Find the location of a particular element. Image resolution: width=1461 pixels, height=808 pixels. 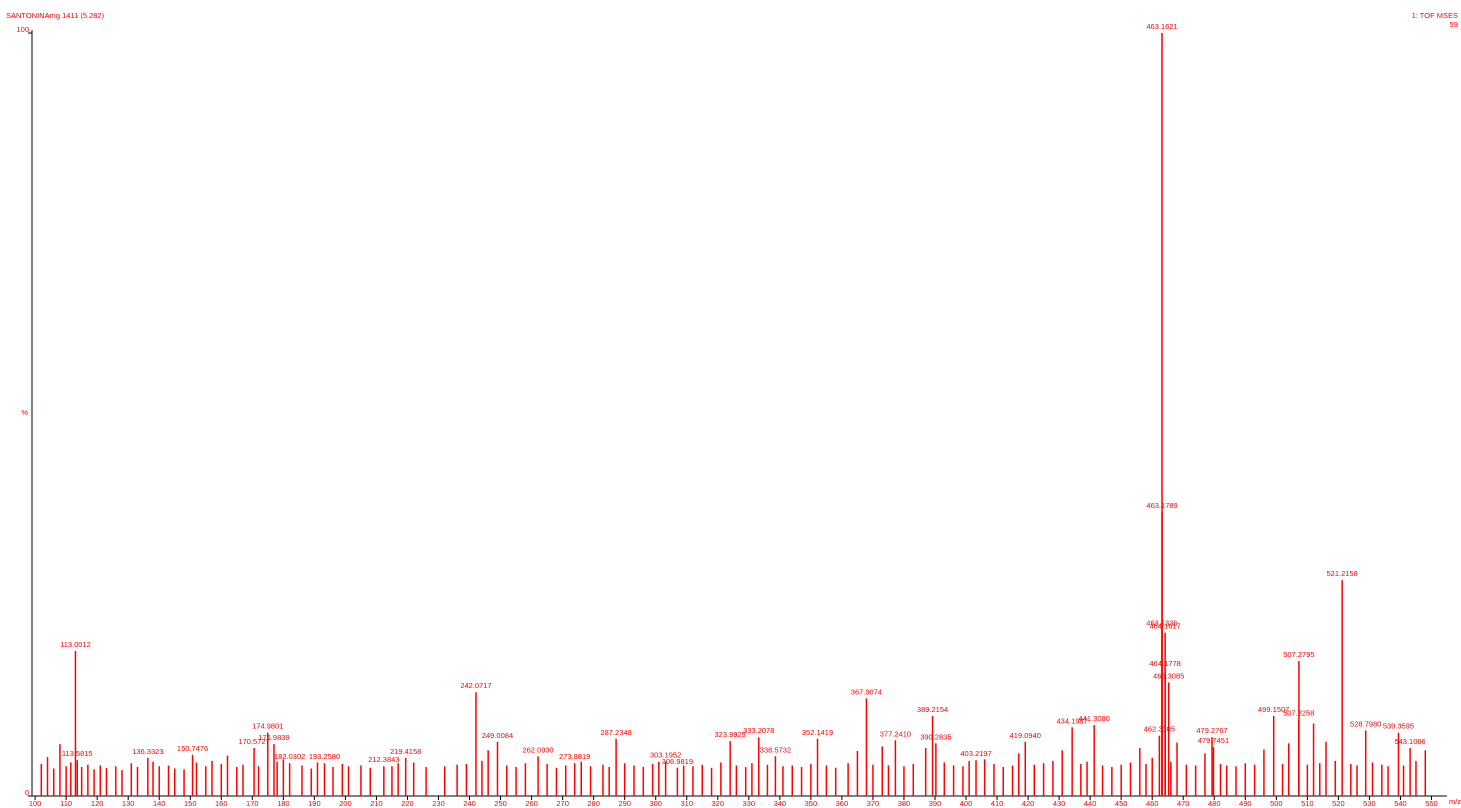

x-tick-label: 290 is located at coordinates (624, 803).